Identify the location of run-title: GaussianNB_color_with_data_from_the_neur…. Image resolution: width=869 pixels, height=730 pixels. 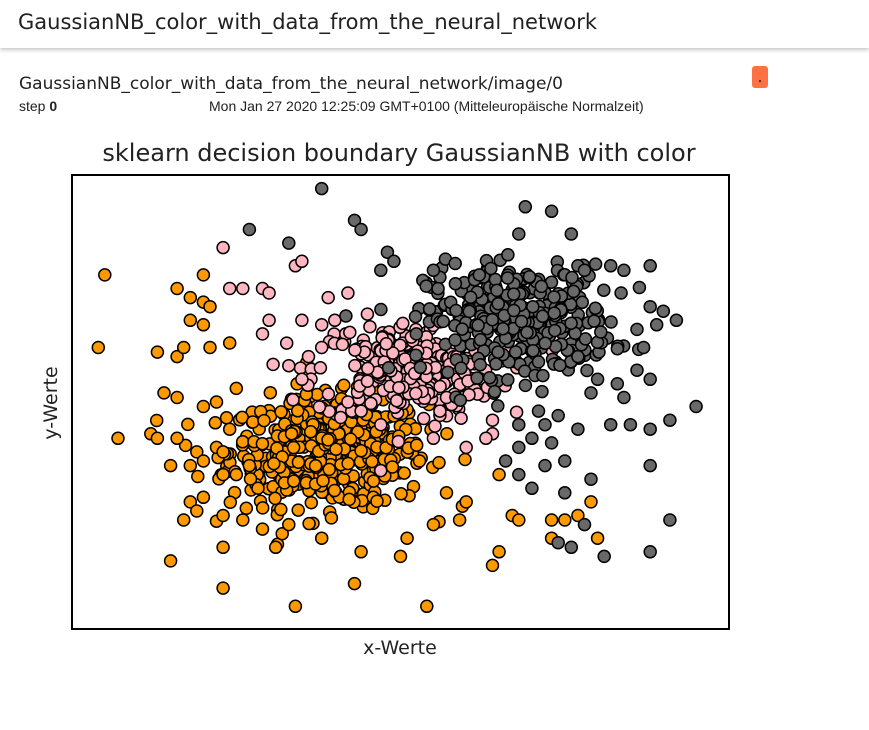
(308, 22).